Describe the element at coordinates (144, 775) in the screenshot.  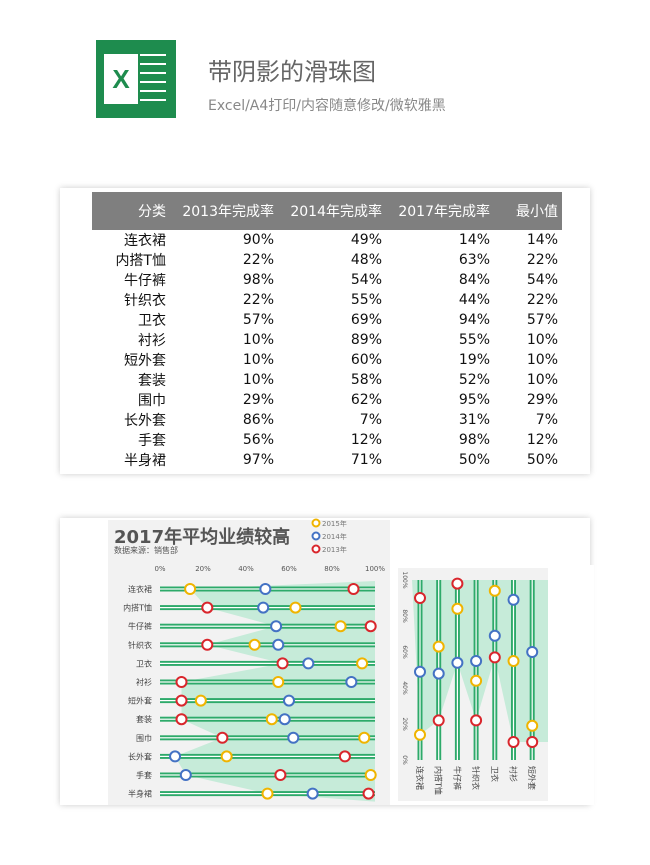
I see `category-label: 手套` at that location.